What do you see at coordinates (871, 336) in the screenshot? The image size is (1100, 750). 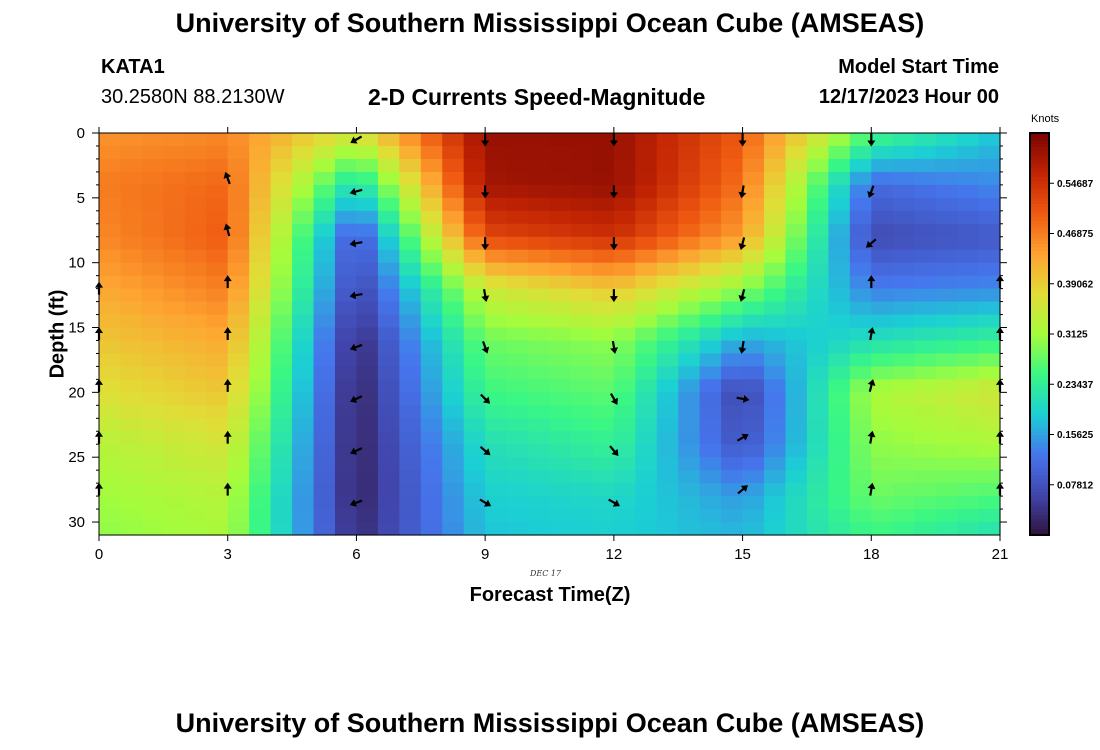 I see `arrow-shaft` at bounding box center [871, 336].